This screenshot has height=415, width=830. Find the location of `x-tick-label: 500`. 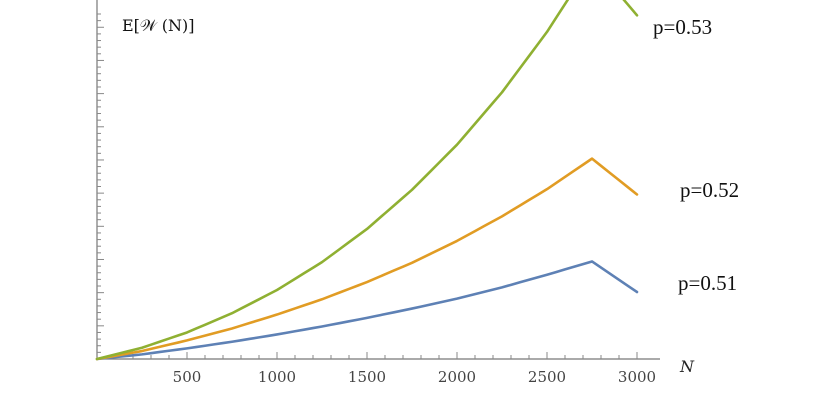

x-tick-label: 500 is located at coordinates (187, 377).